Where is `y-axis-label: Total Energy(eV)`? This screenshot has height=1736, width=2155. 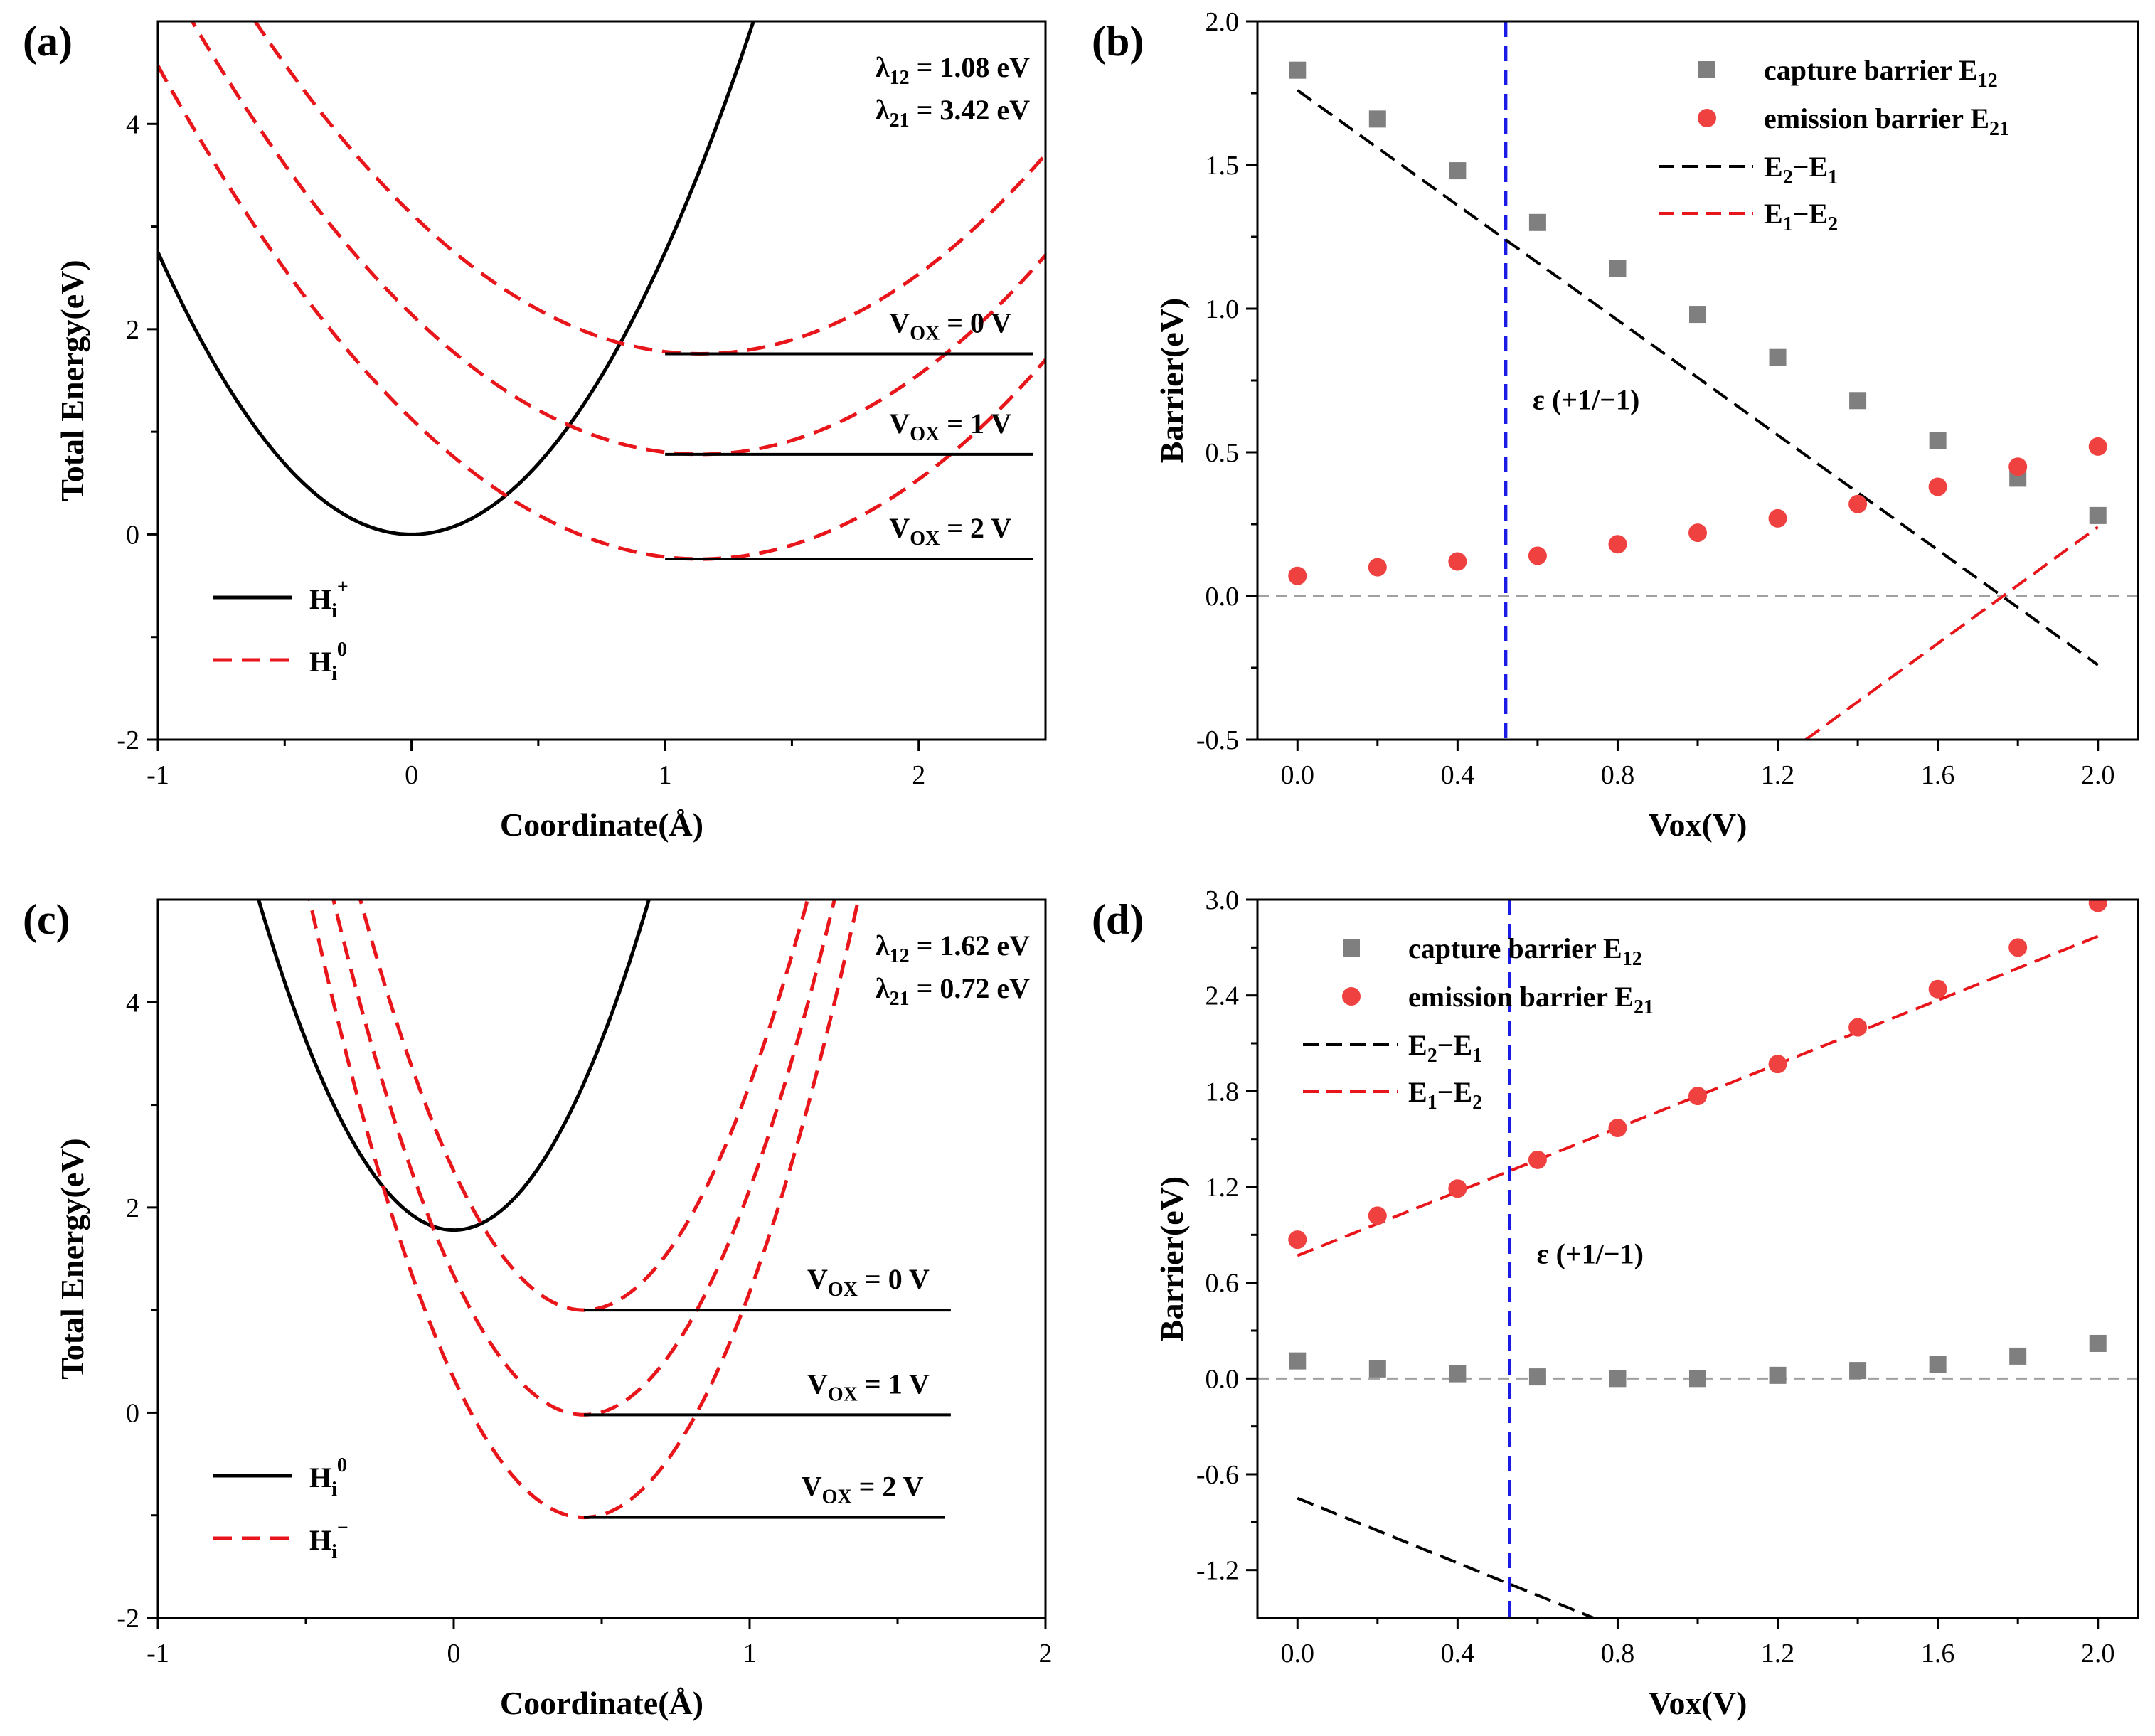
y-axis-label: Total Energy(eV) is located at coordinates (72, 380).